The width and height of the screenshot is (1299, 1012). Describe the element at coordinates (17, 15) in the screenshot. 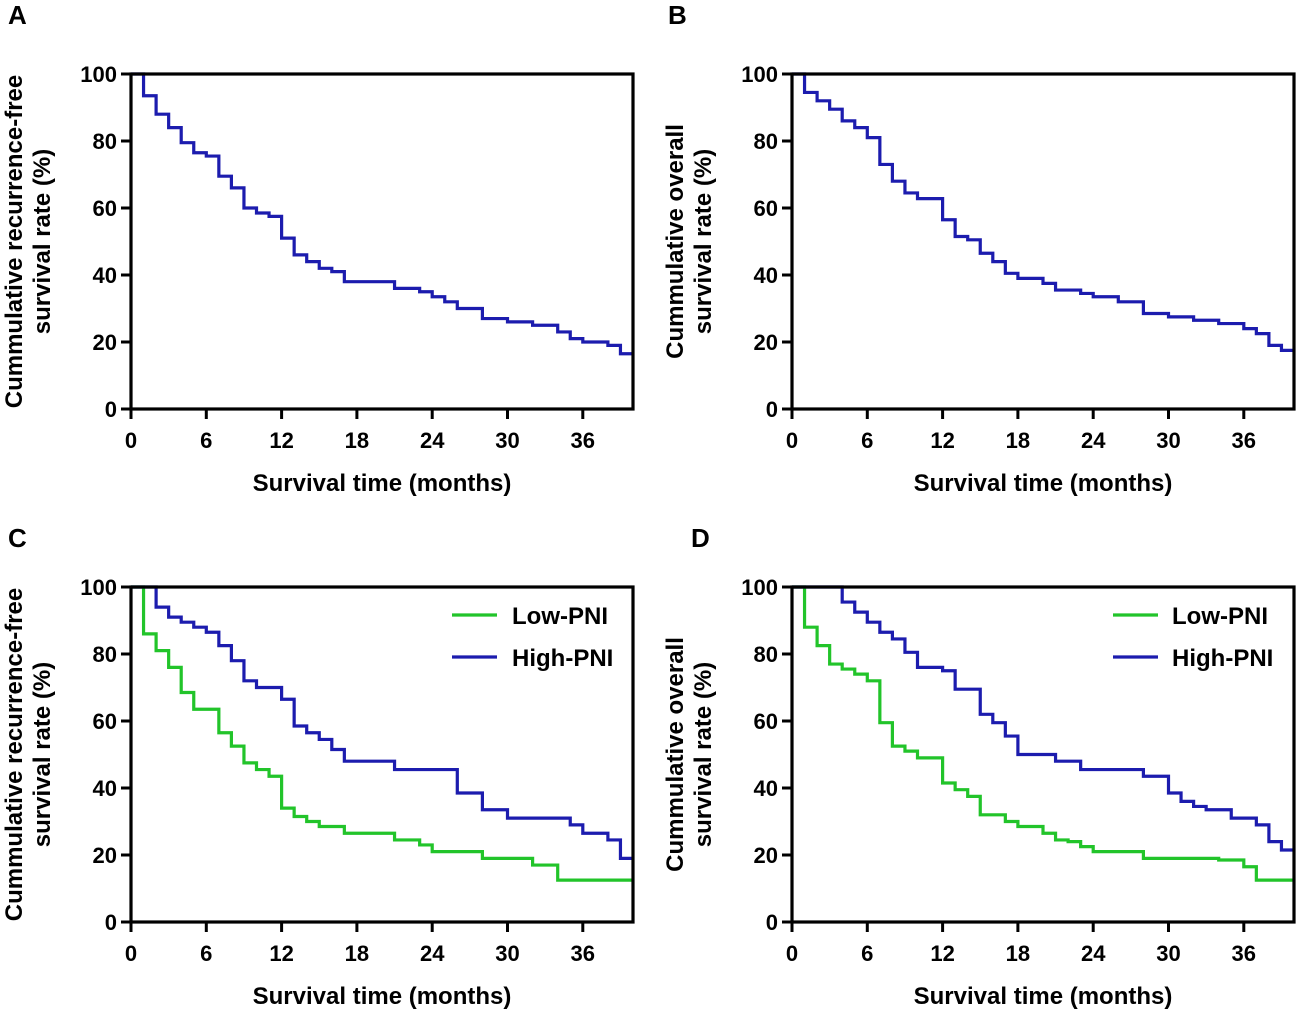

I see `panel-label-a: A` at that location.